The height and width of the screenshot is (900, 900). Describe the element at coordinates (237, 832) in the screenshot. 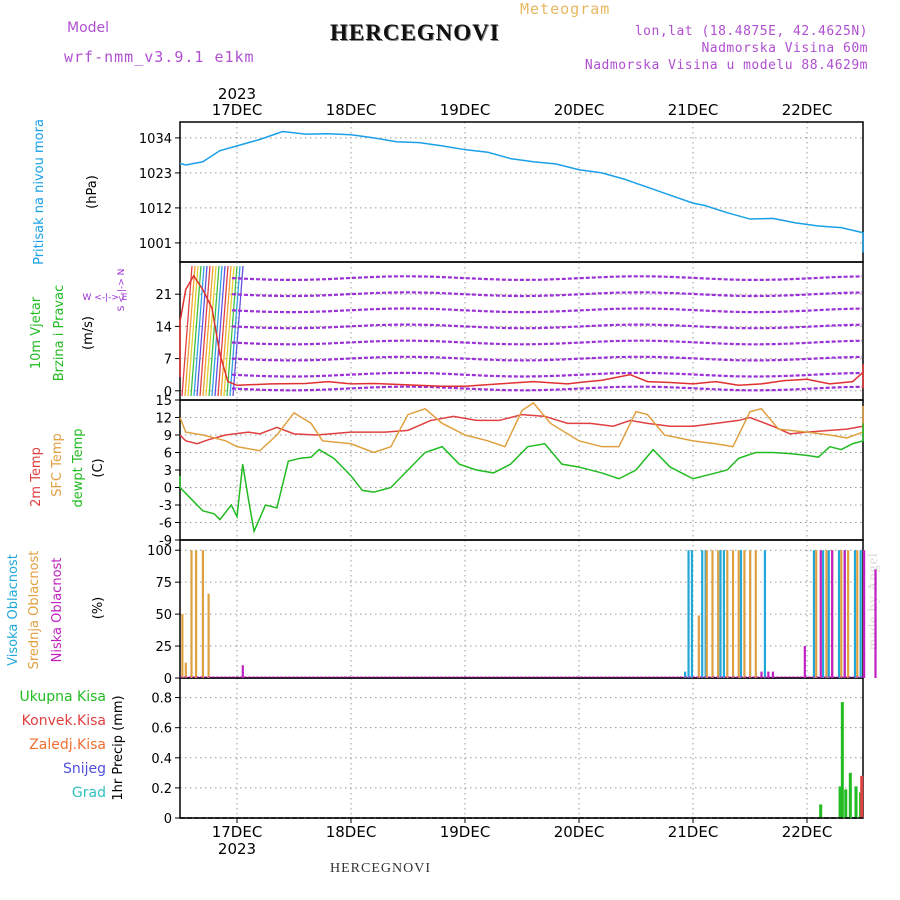

I see `x-day-label-bottom: 17DEC` at that location.